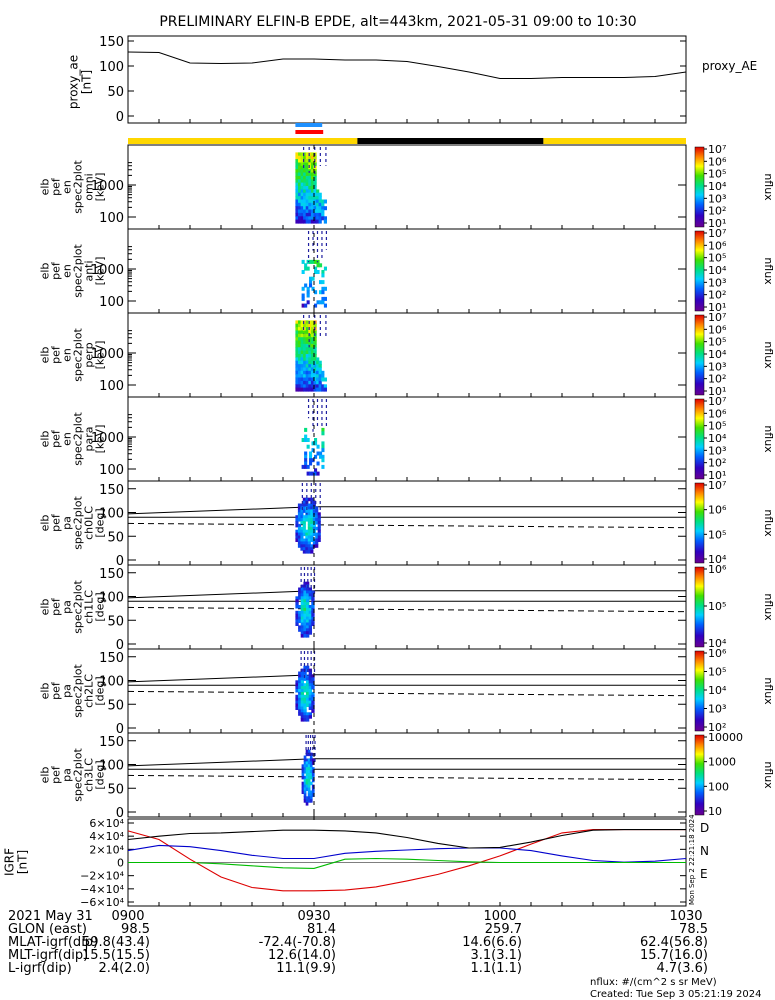 This screenshot has height=1000, width=775. What do you see at coordinates (722, 762) in the screenshot?
I see `colorbar-tick-label: 1000` at bounding box center [722, 762].